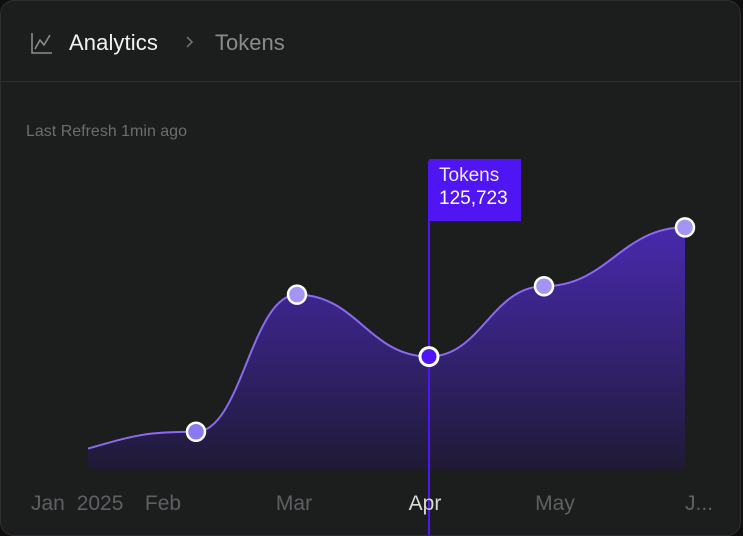 This screenshot has width=743, height=536. What do you see at coordinates (196, 432) in the screenshot?
I see `data-point-feb` at bounding box center [196, 432].